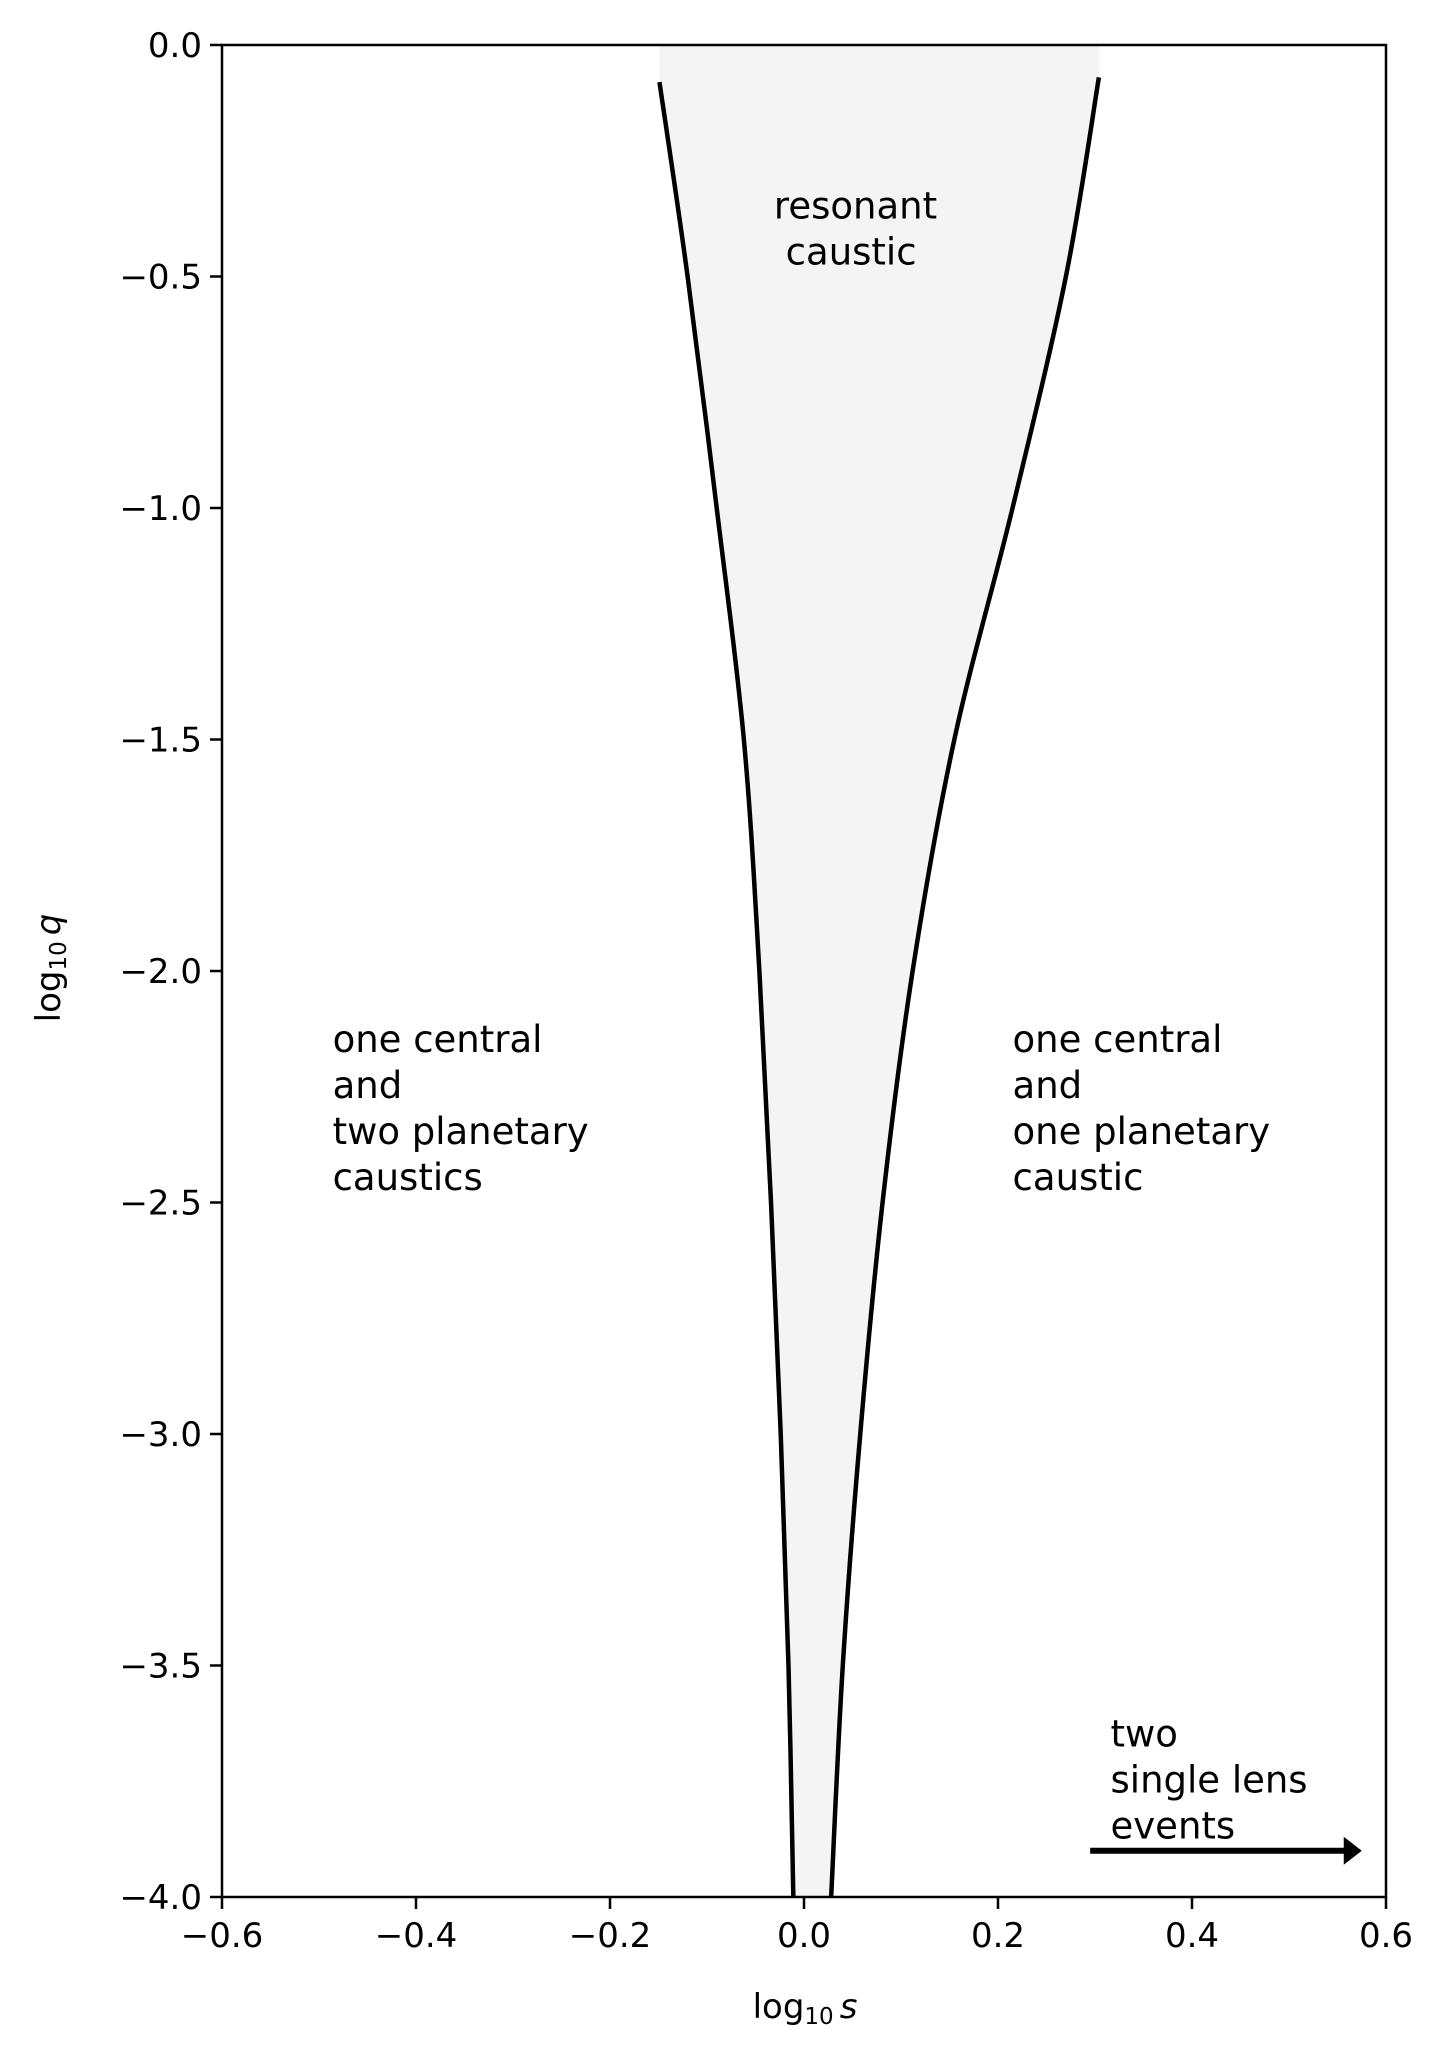  Describe the element at coordinates (160, 741) in the screenshot. I see `y-tick-label: −1.5` at that location.